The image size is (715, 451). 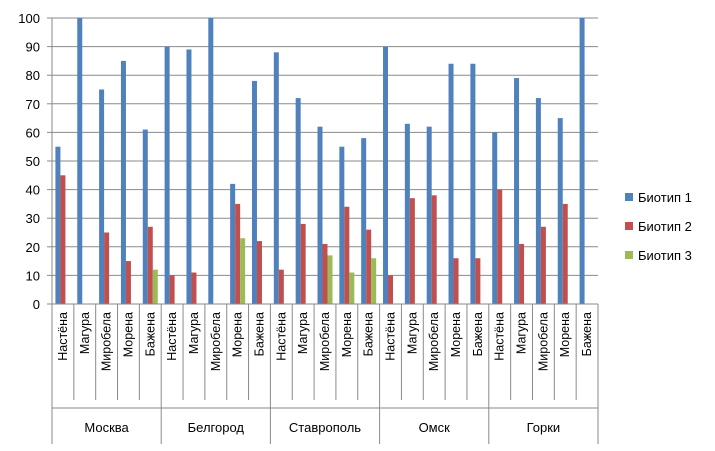 What do you see at coordinates (435, 427) in the screenshot?
I see `group-label-3: Омск` at bounding box center [435, 427].